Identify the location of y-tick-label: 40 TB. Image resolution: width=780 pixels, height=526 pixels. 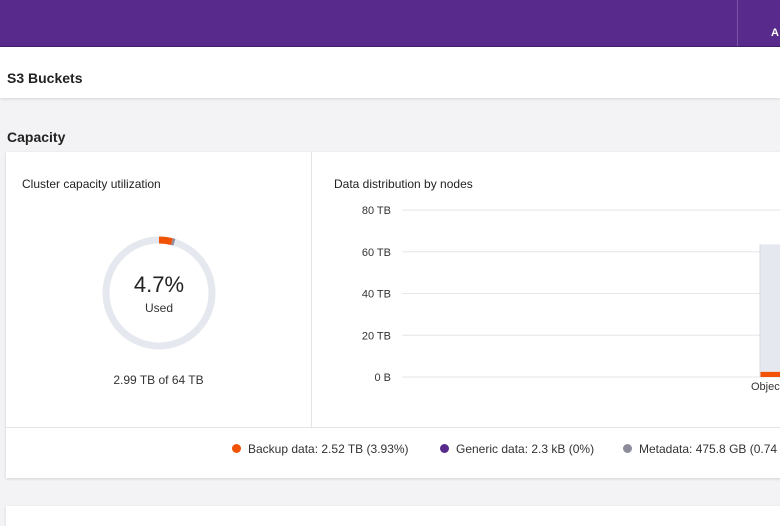
(376, 295).